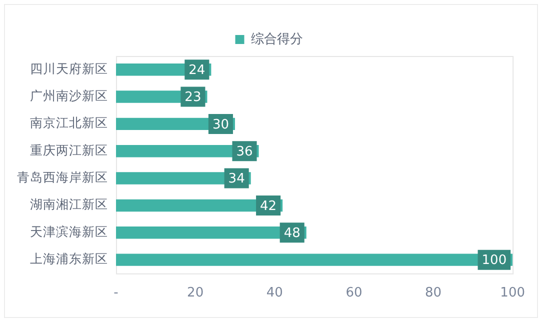 The image size is (542, 324). I want to click on legend-label: 综合得分, so click(276, 39).